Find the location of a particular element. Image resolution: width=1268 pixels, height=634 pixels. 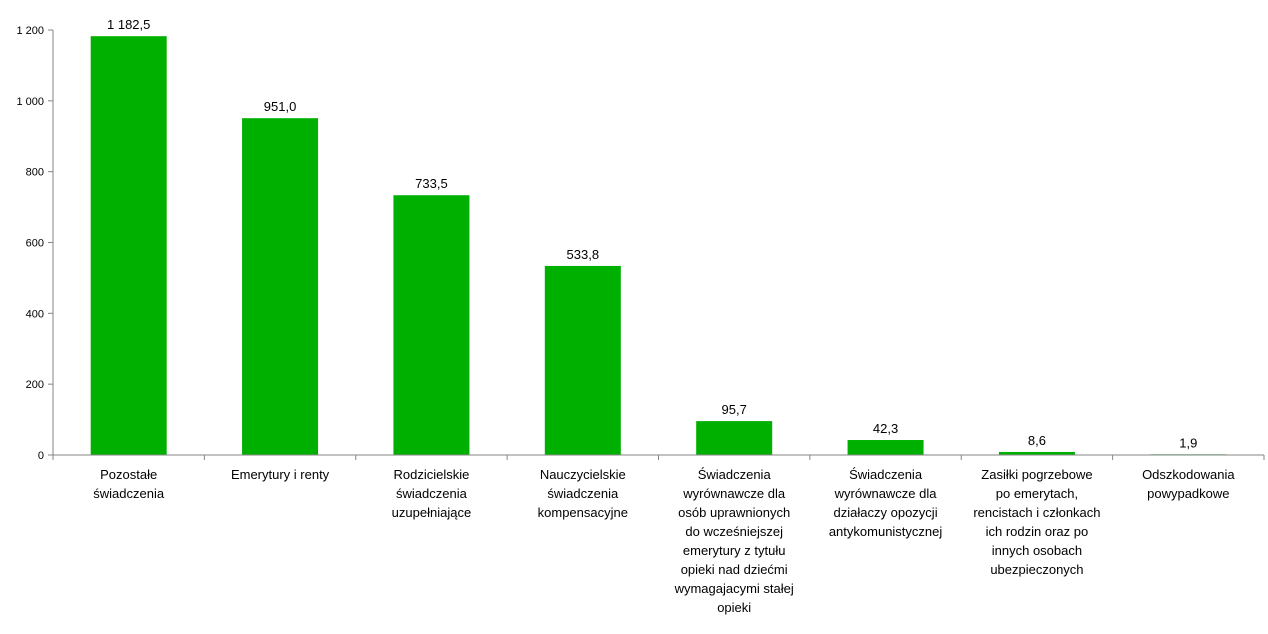

y-tick-label: 200 is located at coordinates (35, 385).